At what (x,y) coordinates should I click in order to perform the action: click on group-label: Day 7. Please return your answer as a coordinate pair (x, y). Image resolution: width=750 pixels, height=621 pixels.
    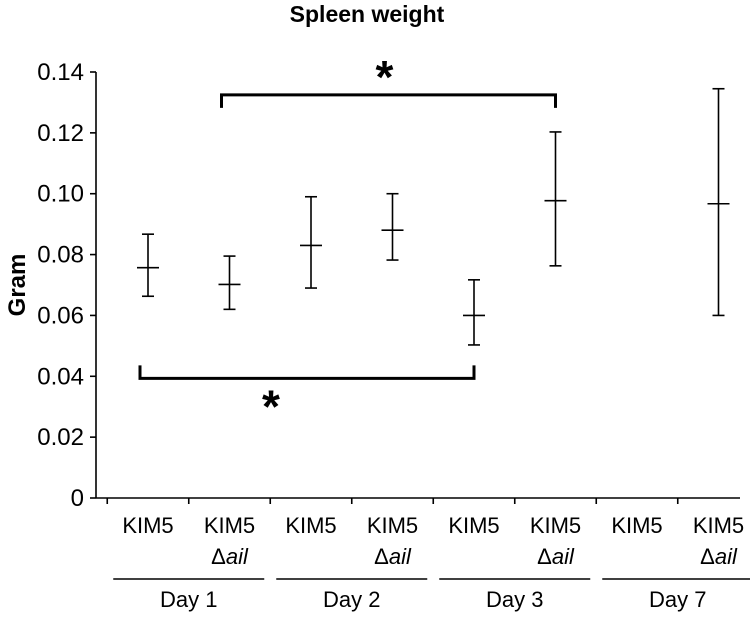
    Looking at the image, I should click on (677, 599).